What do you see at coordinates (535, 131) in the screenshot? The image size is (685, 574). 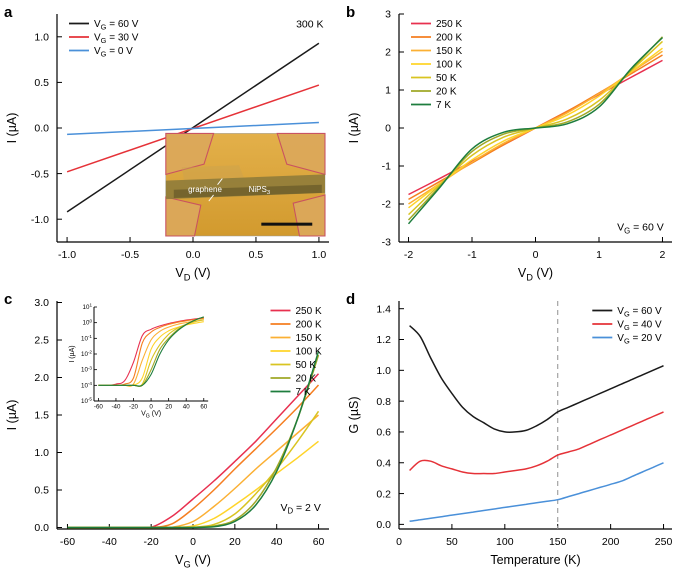 I see `series-line-7-K` at bounding box center [535, 131].